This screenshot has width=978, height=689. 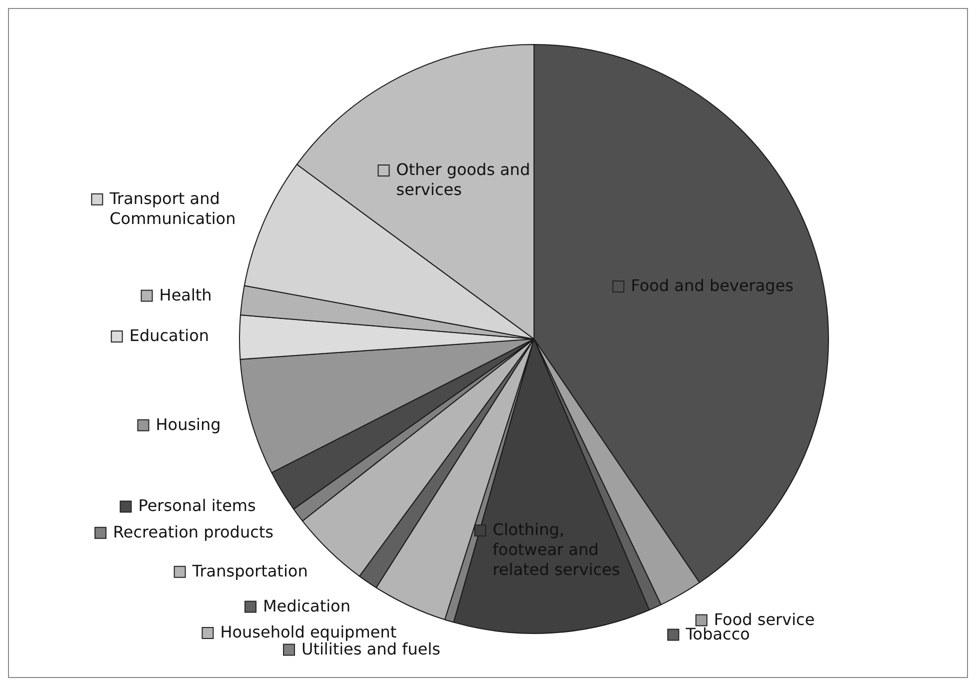 What do you see at coordinates (306, 606) in the screenshot?
I see `legend-label: Medication` at bounding box center [306, 606].